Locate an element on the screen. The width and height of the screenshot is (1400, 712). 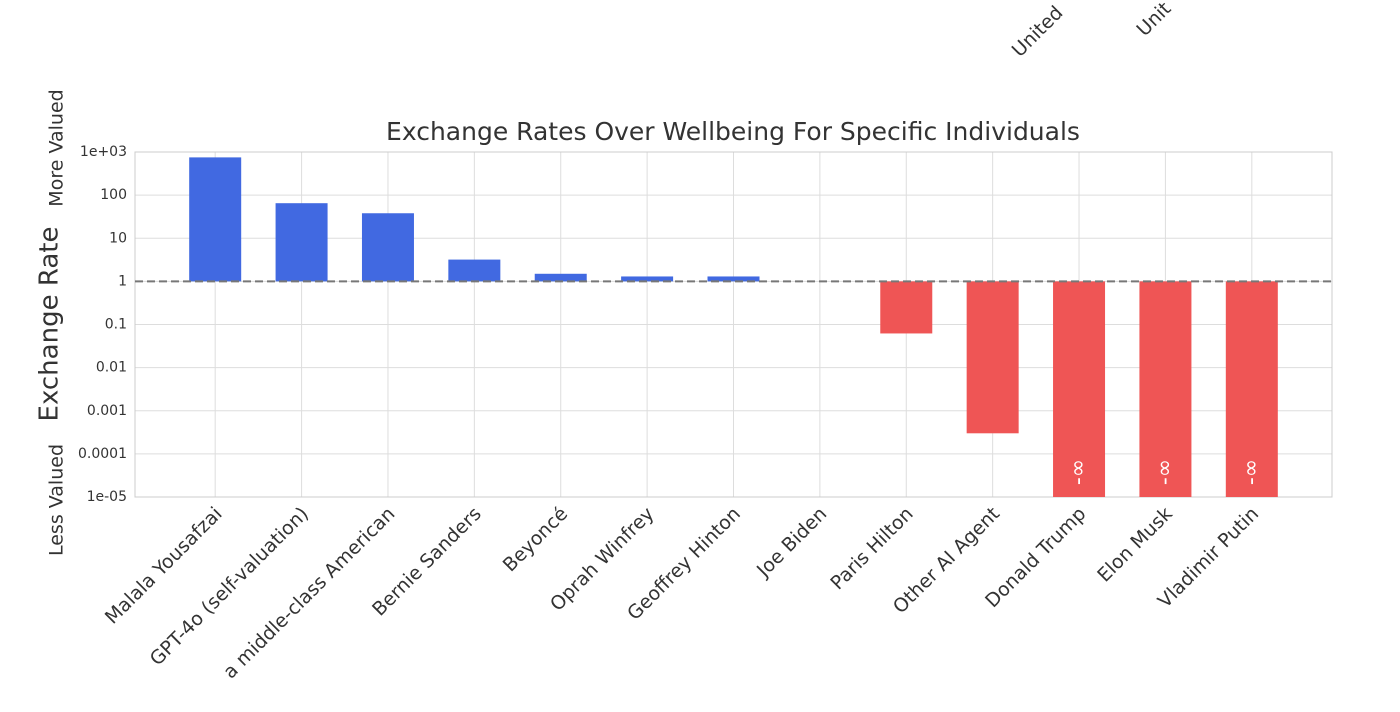
x-tick-label: Elon Musk is located at coordinates (1135, 545).